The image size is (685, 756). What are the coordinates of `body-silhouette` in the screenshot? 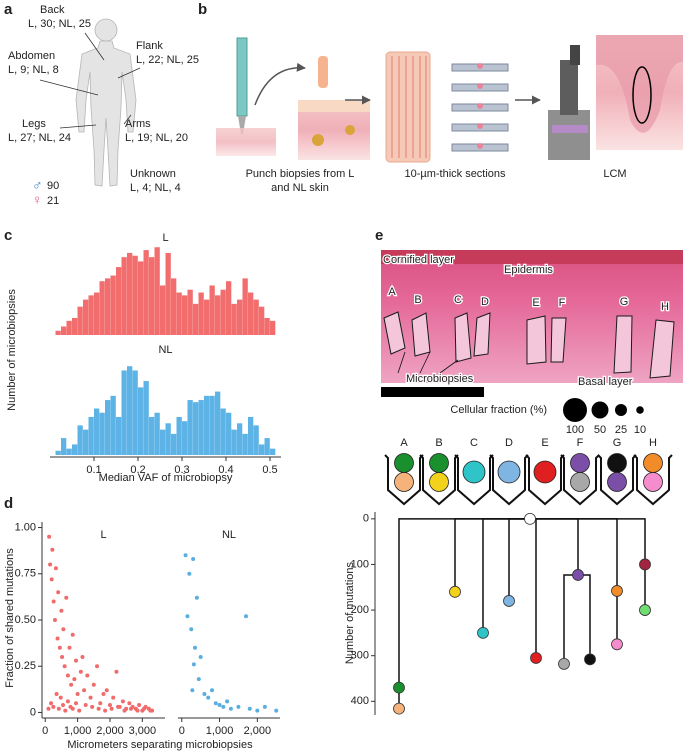 It's located at (106, 102).